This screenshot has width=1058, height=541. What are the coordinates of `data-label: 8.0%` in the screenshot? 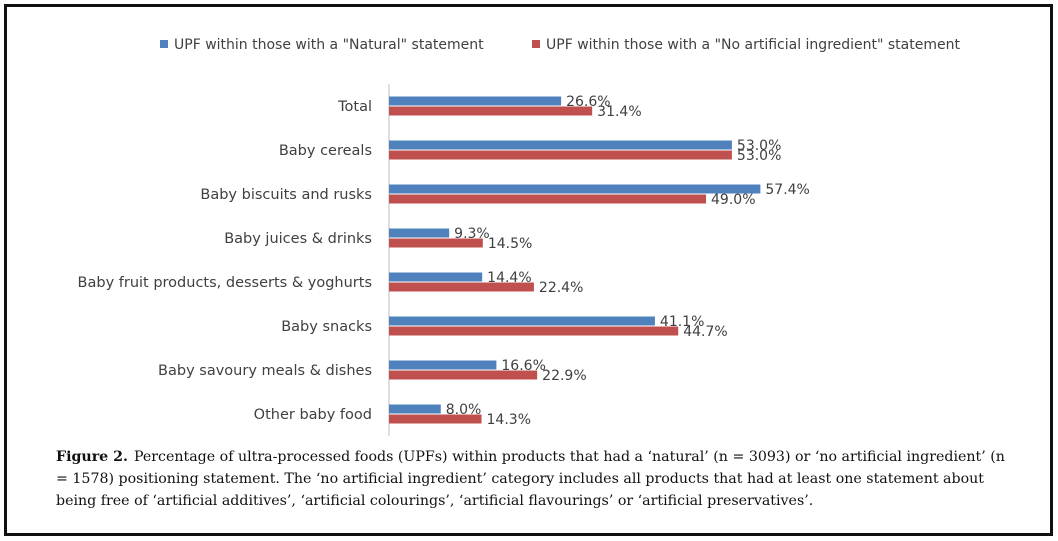 It's located at (464, 410).